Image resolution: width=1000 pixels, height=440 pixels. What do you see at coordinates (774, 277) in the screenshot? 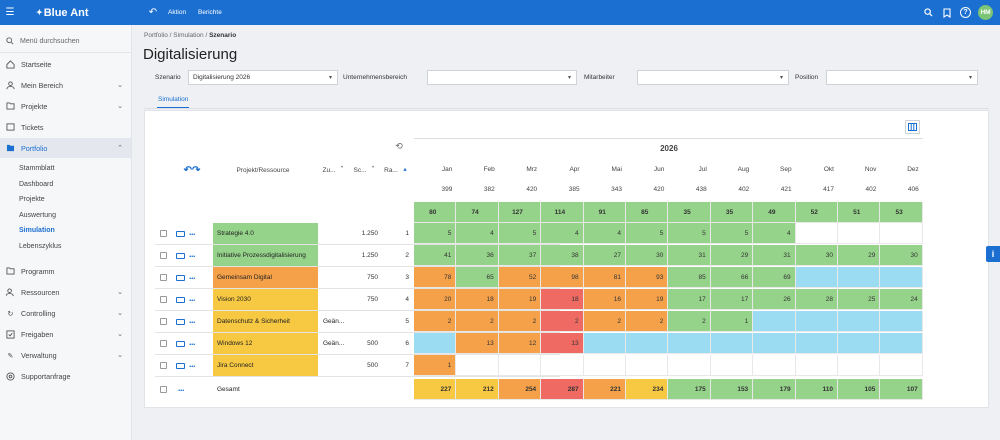
I see `month-cell: 69` at bounding box center [774, 277].